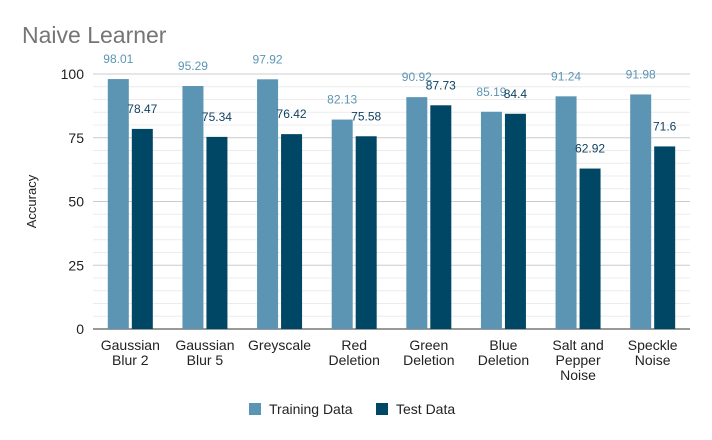  What do you see at coordinates (31, 201) in the screenshot?
I see `y-axis-title: Accuracy` at bounding box center [31, 201].